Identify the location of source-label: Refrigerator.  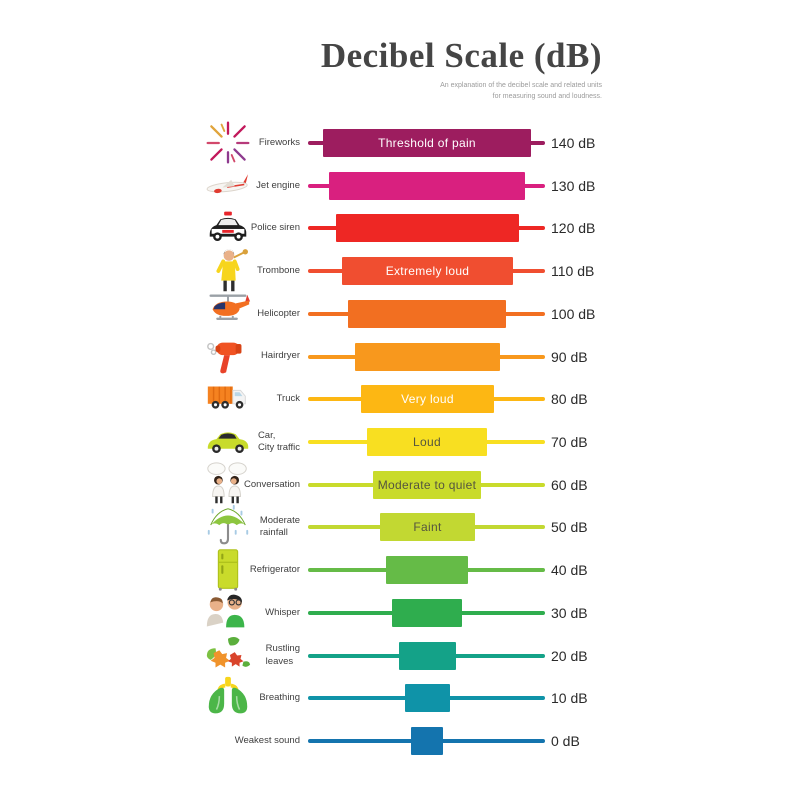
(274, 569).